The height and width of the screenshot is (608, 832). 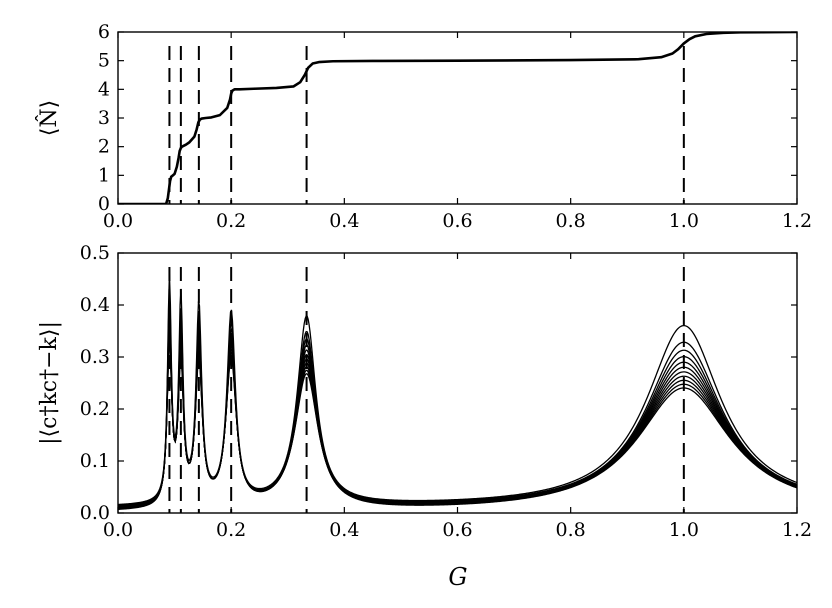 I want to click on y-tick-label: 0, so click(x=104, y=204).